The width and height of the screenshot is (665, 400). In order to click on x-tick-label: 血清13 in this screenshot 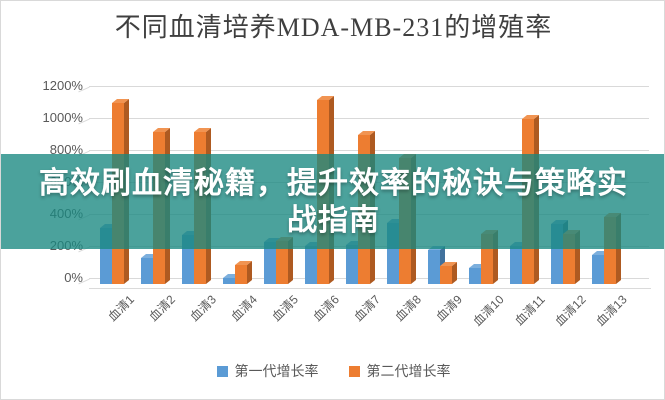, I will do `click(611, 310)`.